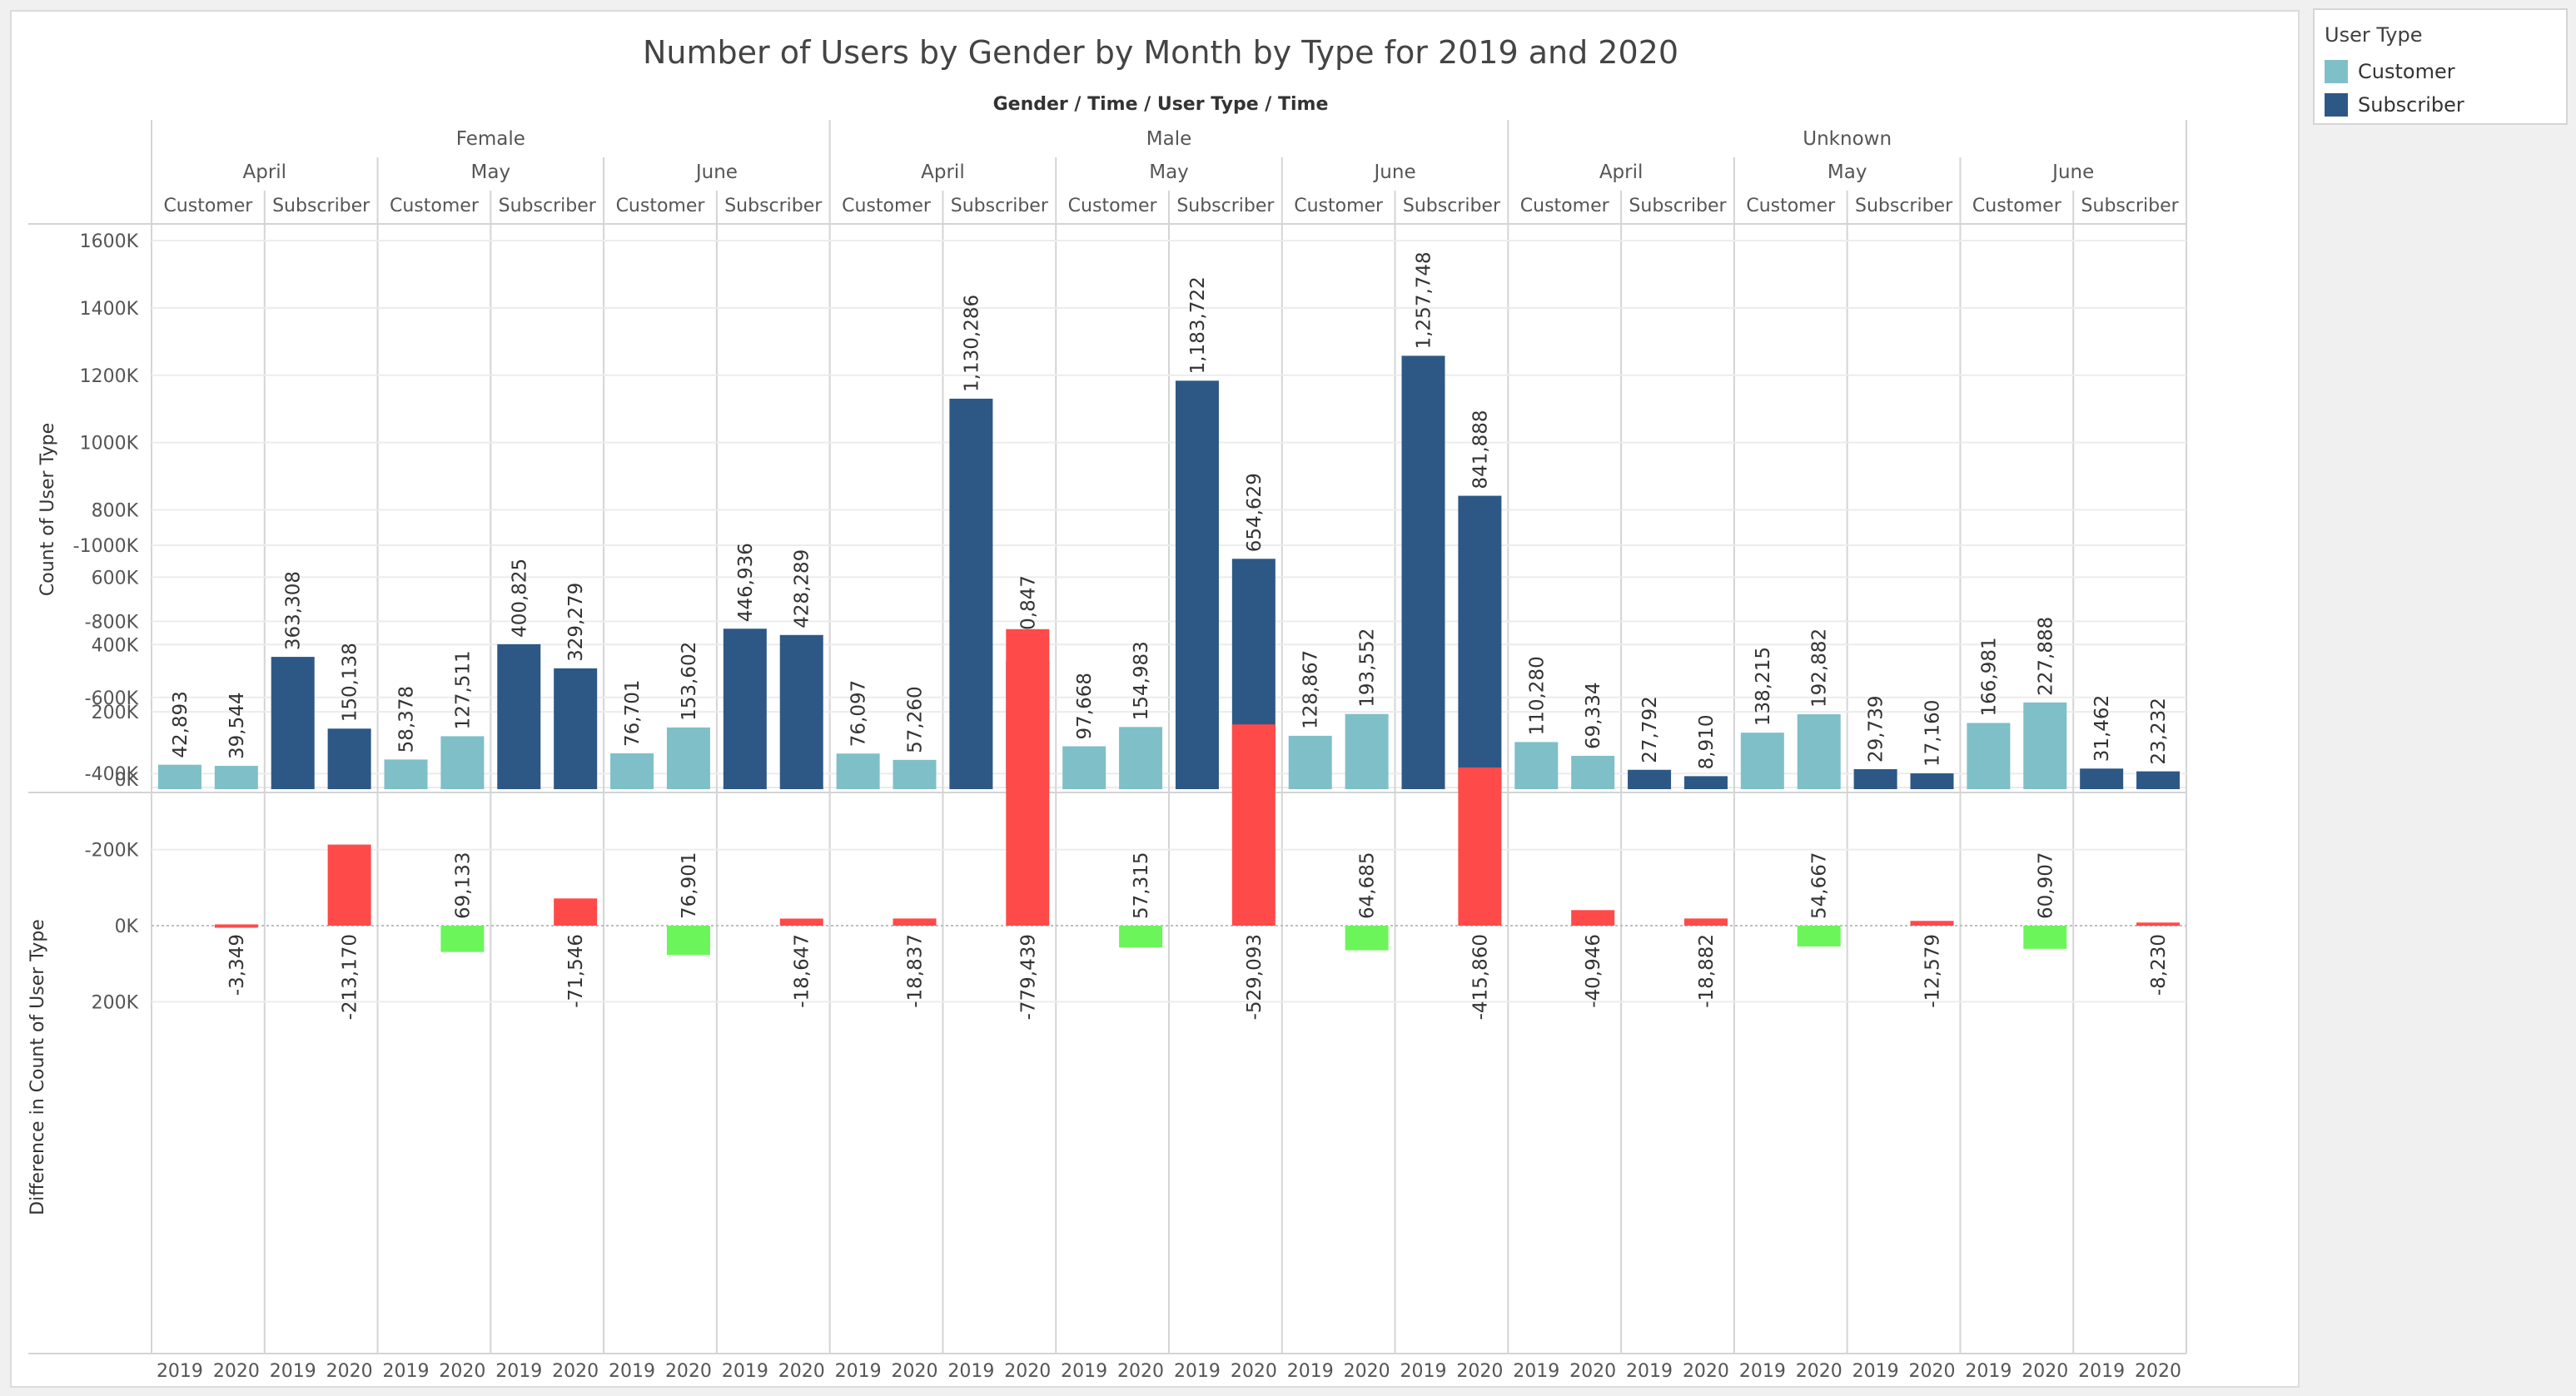  What do you see at coordinates (1593, 971) in the screenshot?
I see `bar-difference-label: -40,946` at bounding box center [1593, 971].